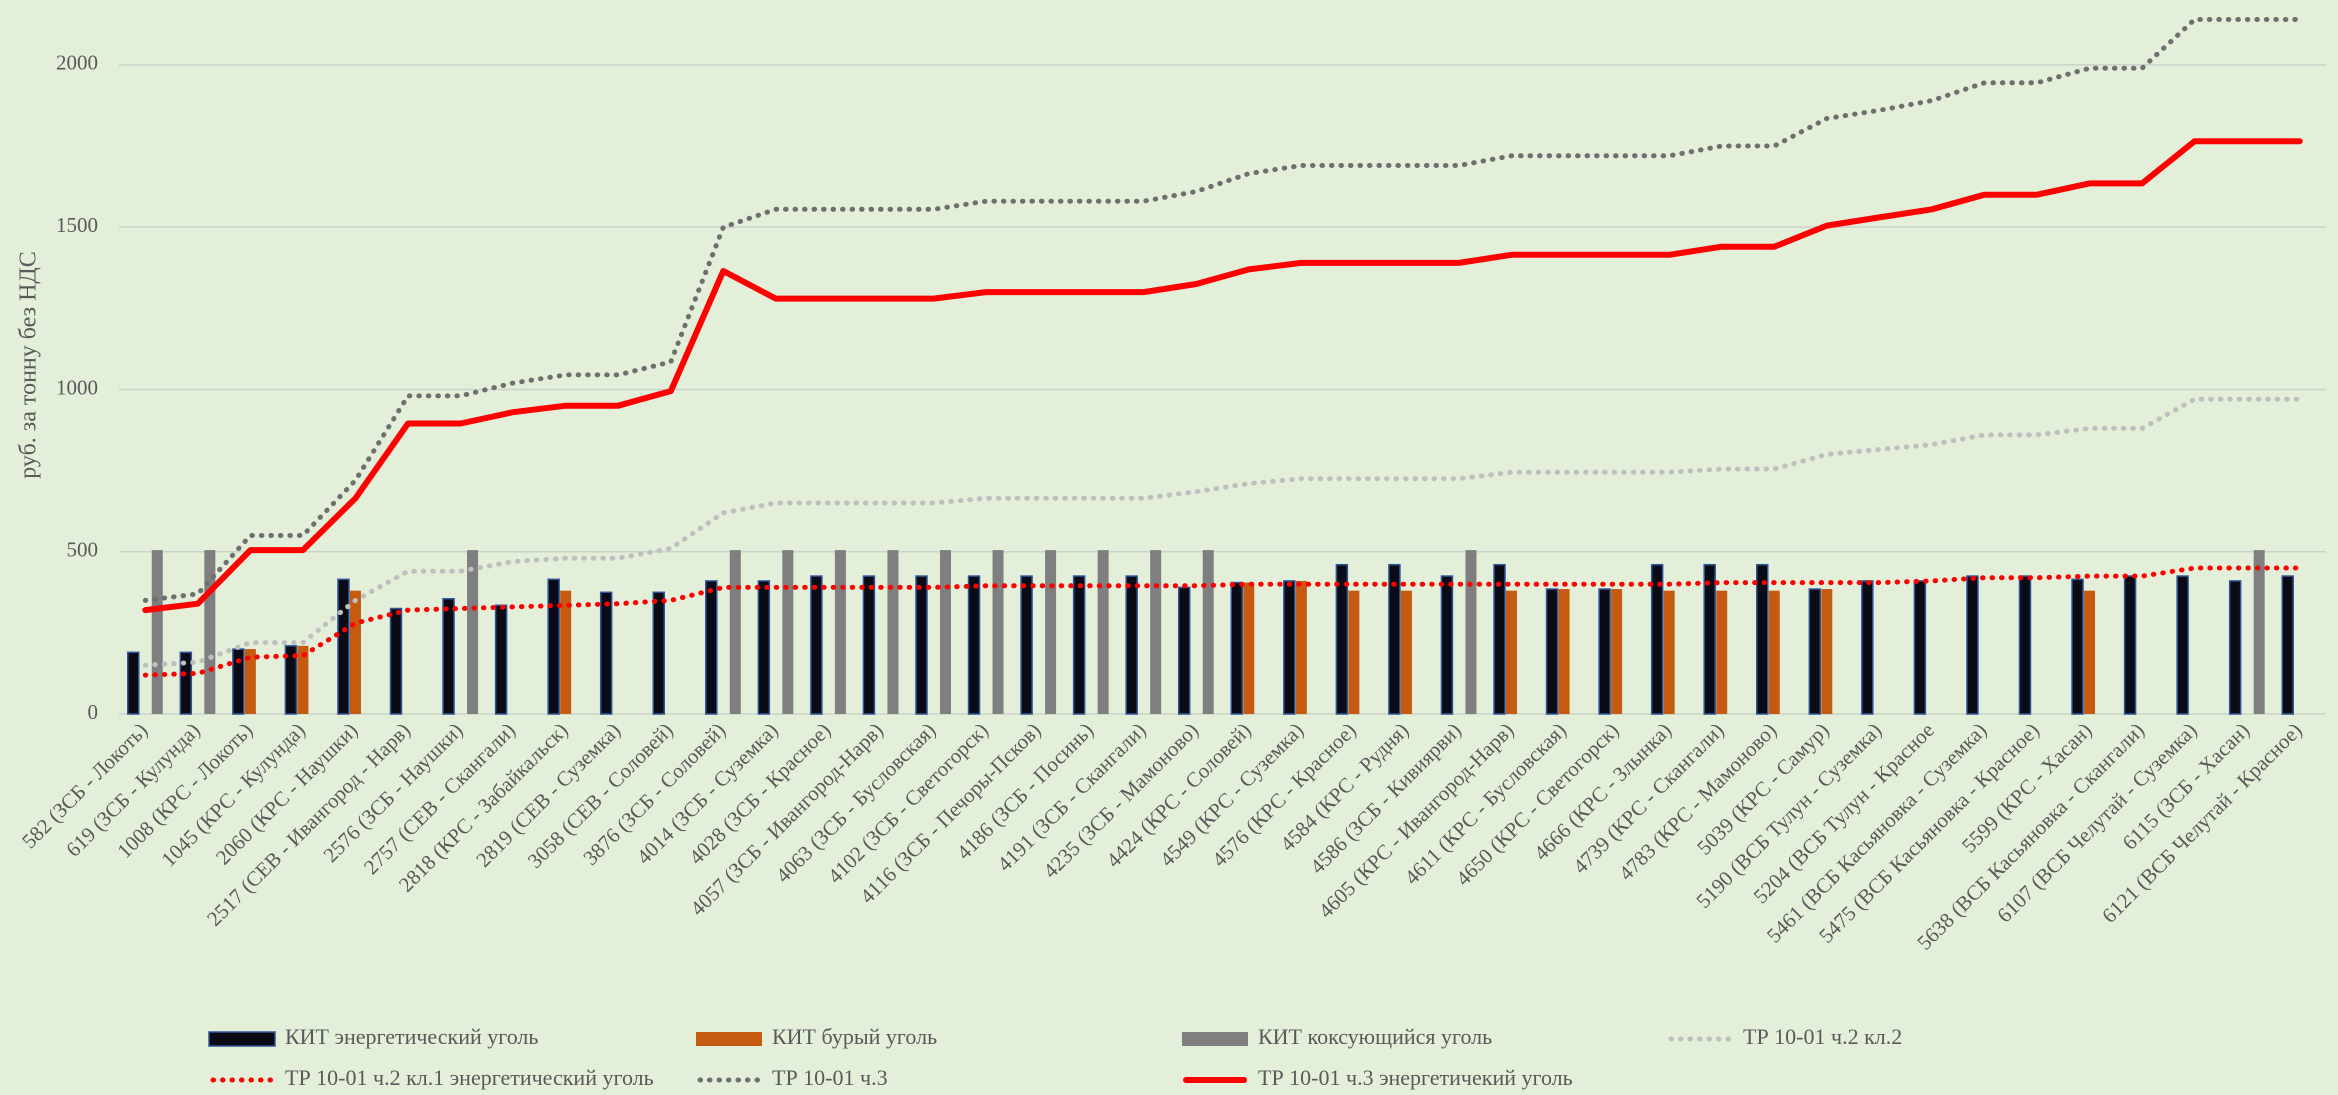  I want to click on legend-label: ТР 10-01 ч.3, so click(830, 1077).